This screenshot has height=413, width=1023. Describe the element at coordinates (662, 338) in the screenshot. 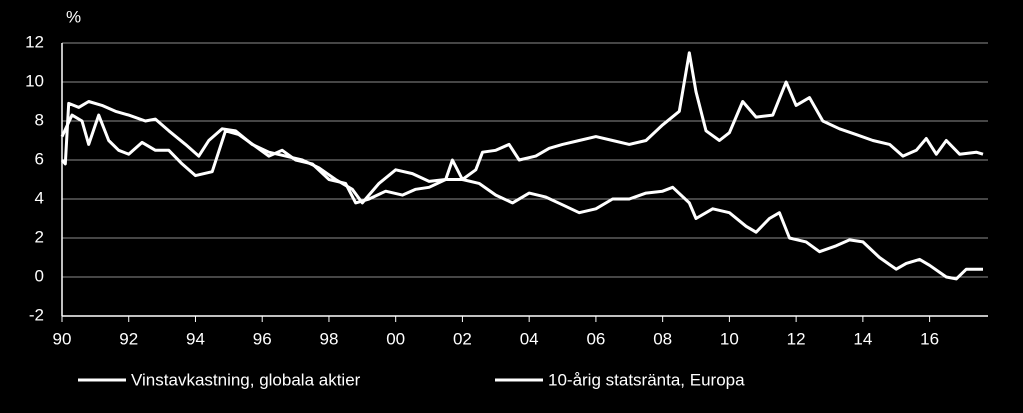

I see `x-tick-label: 08` at that location.